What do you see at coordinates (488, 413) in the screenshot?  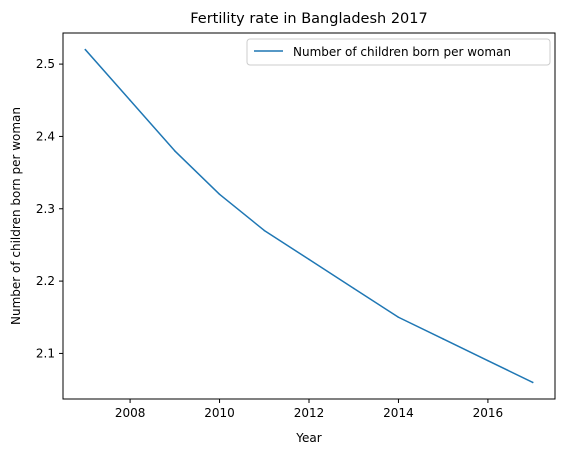 I see `x-tick-label: 2016` at bounding box center [488, 413].